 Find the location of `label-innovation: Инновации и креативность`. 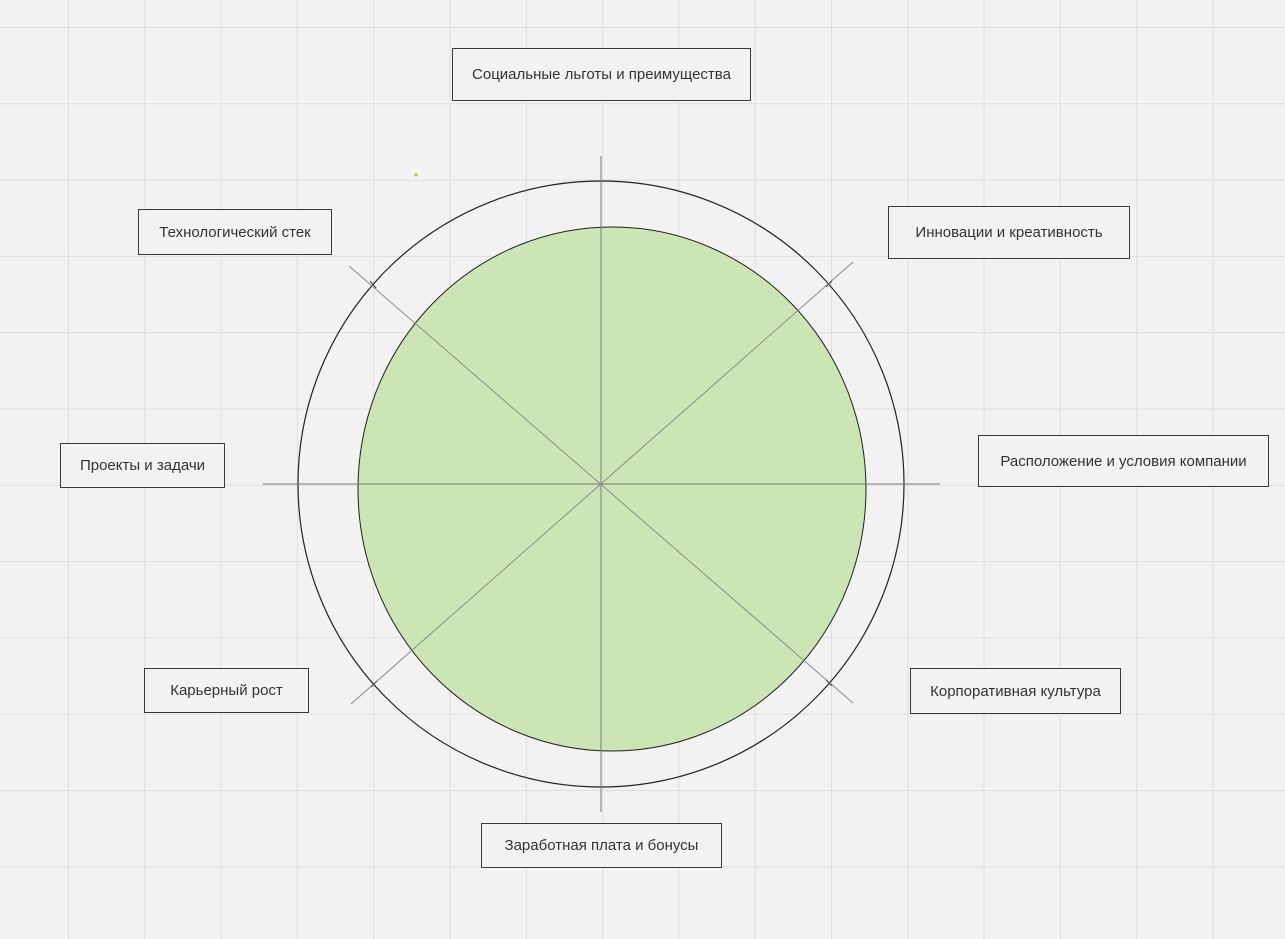

label-innovation: Инновации и креативность is located at coordinates (1009, 232).